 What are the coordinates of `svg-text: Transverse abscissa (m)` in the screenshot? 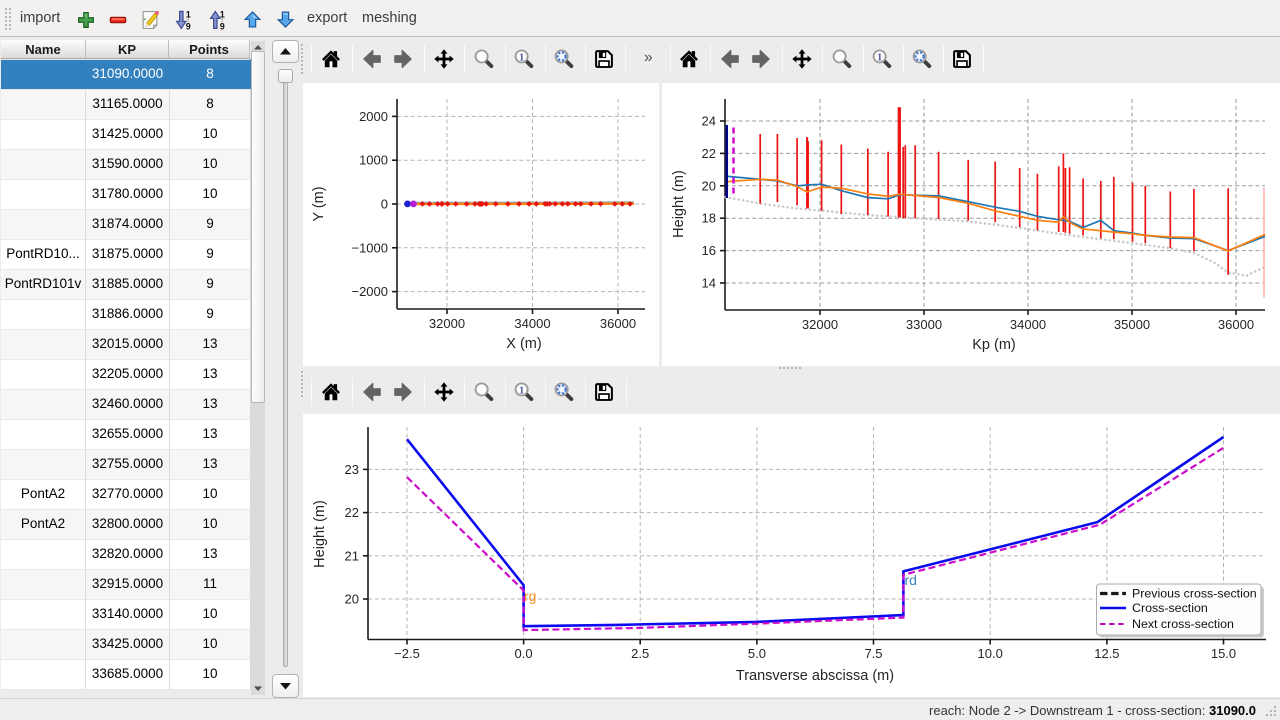 It's located at (815, 676).